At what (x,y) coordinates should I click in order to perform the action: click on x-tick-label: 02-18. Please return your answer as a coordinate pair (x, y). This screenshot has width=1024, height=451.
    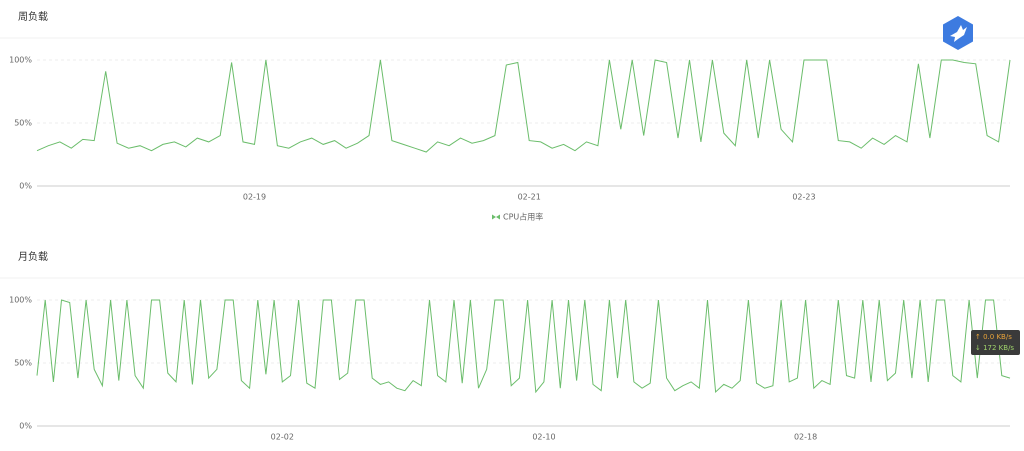
    Looking at the image, I should click on (805, 437).